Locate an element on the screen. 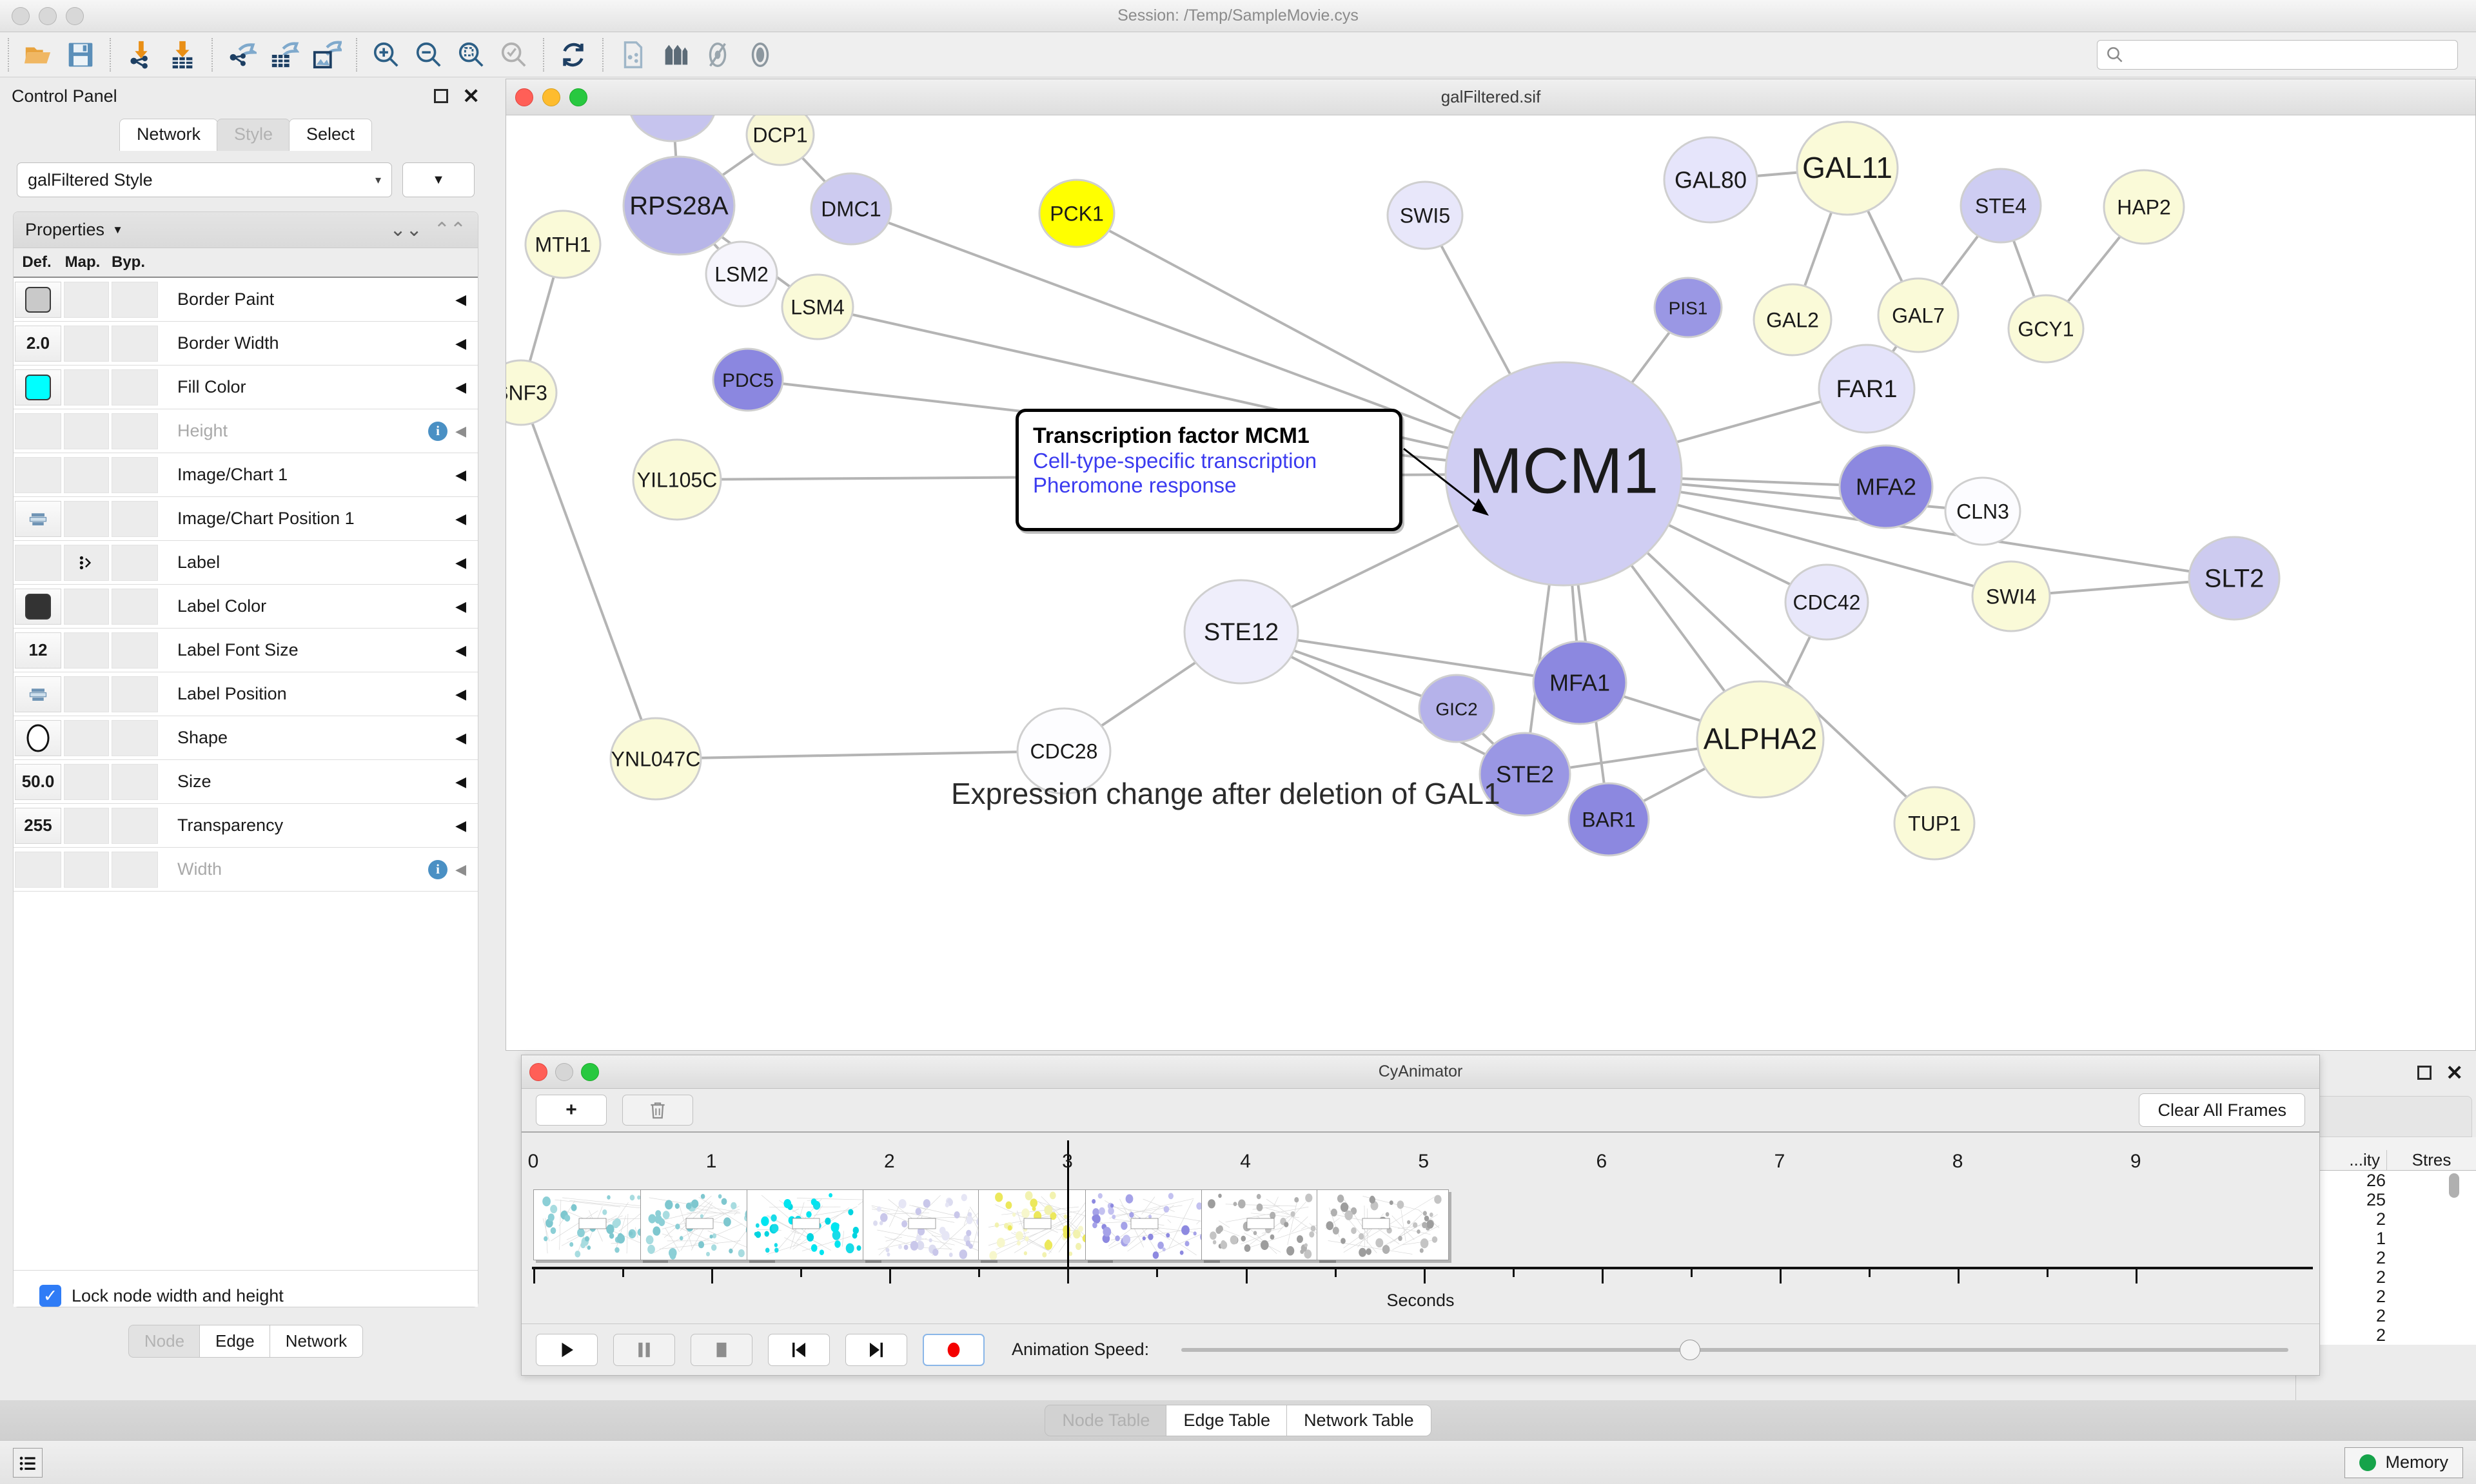 This screenshot has width=2476, height=1484. tab-network-table: Network Table is located at coordinates (1358, 1420).